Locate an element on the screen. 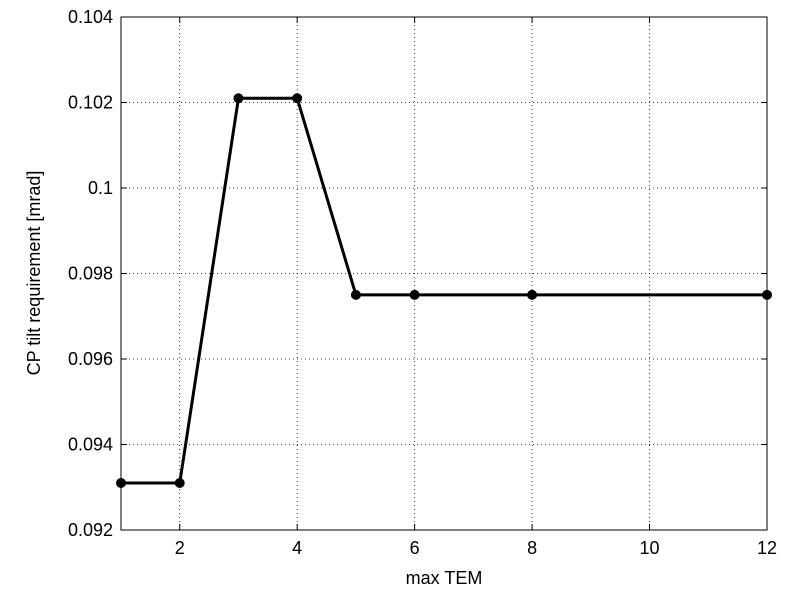  y-tick-label: 0.092 is located at coordinates (90, 530).